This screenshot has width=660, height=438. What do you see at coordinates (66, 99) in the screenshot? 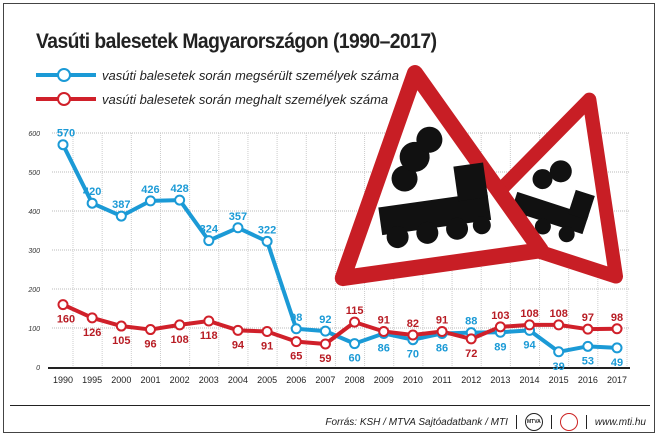
I see `legend-swatch-killed` at bounding box center [66, 99].